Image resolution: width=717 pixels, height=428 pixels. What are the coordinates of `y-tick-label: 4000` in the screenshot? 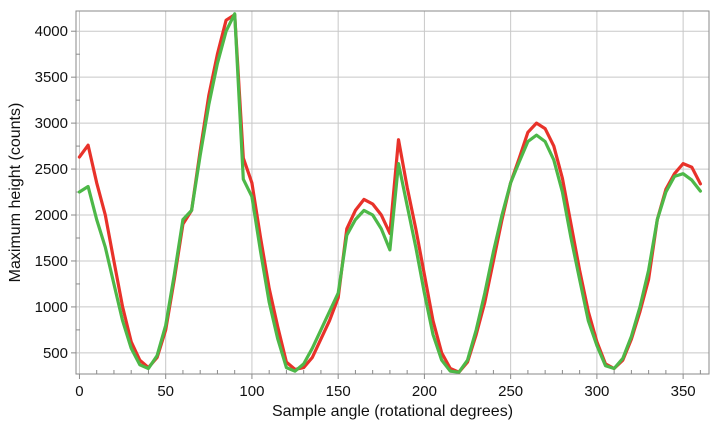 It's located at (51, 31).